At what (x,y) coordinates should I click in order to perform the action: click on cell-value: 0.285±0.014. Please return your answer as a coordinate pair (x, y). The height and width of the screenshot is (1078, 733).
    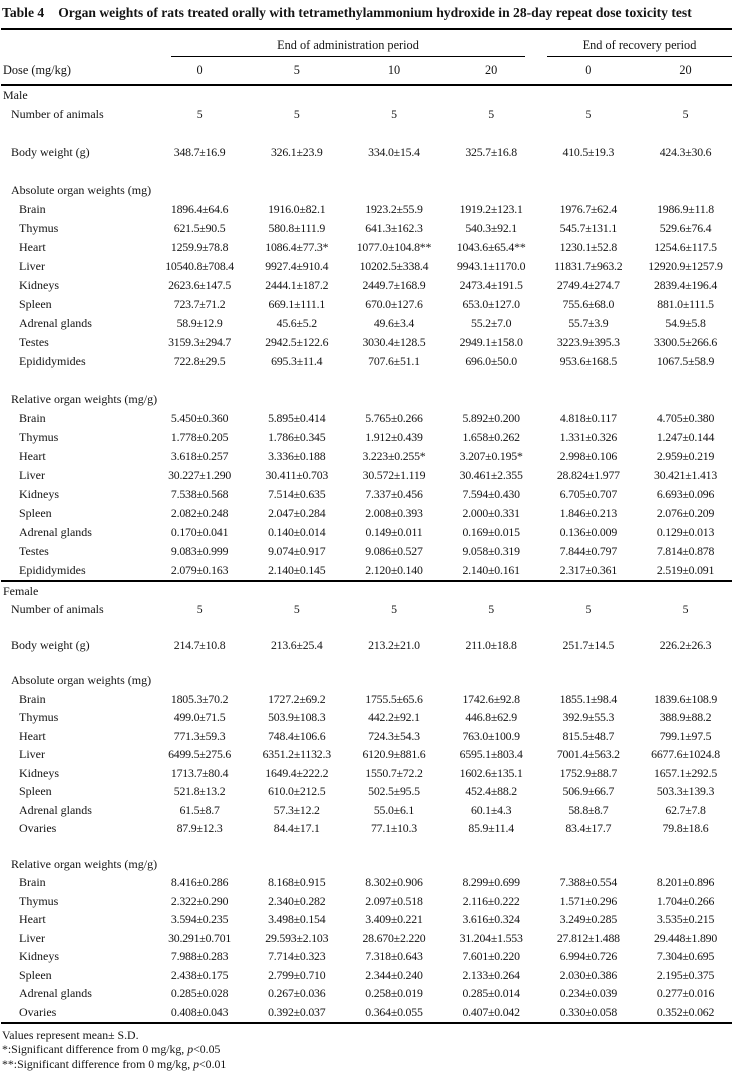
    Looking at the image, I should click on (491, 993).